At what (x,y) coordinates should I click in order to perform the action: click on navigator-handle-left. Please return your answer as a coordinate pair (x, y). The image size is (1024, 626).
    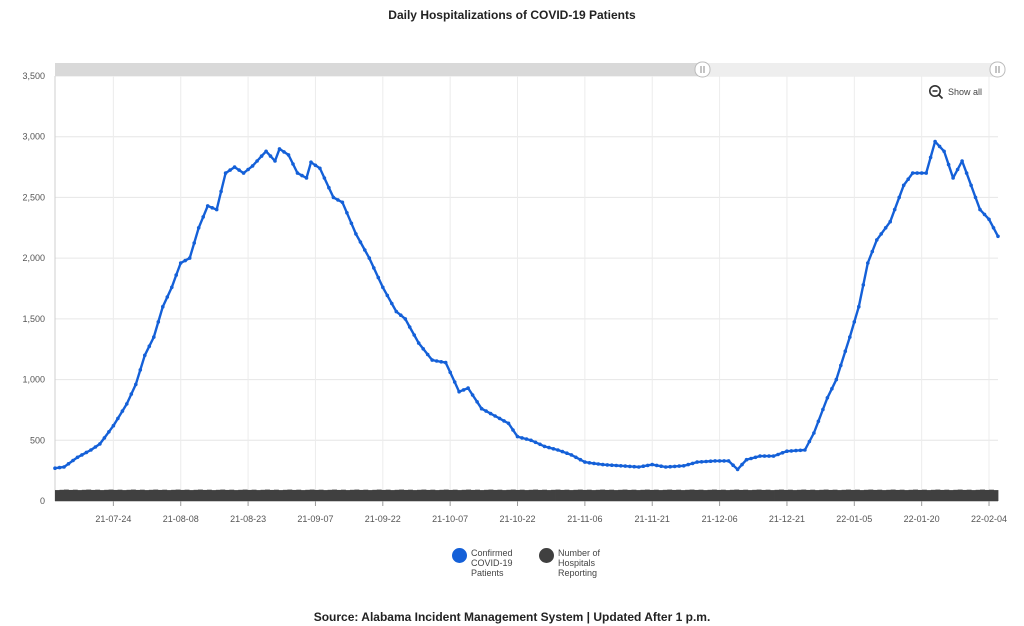
    Looking at the image, I should click on (702, 69).